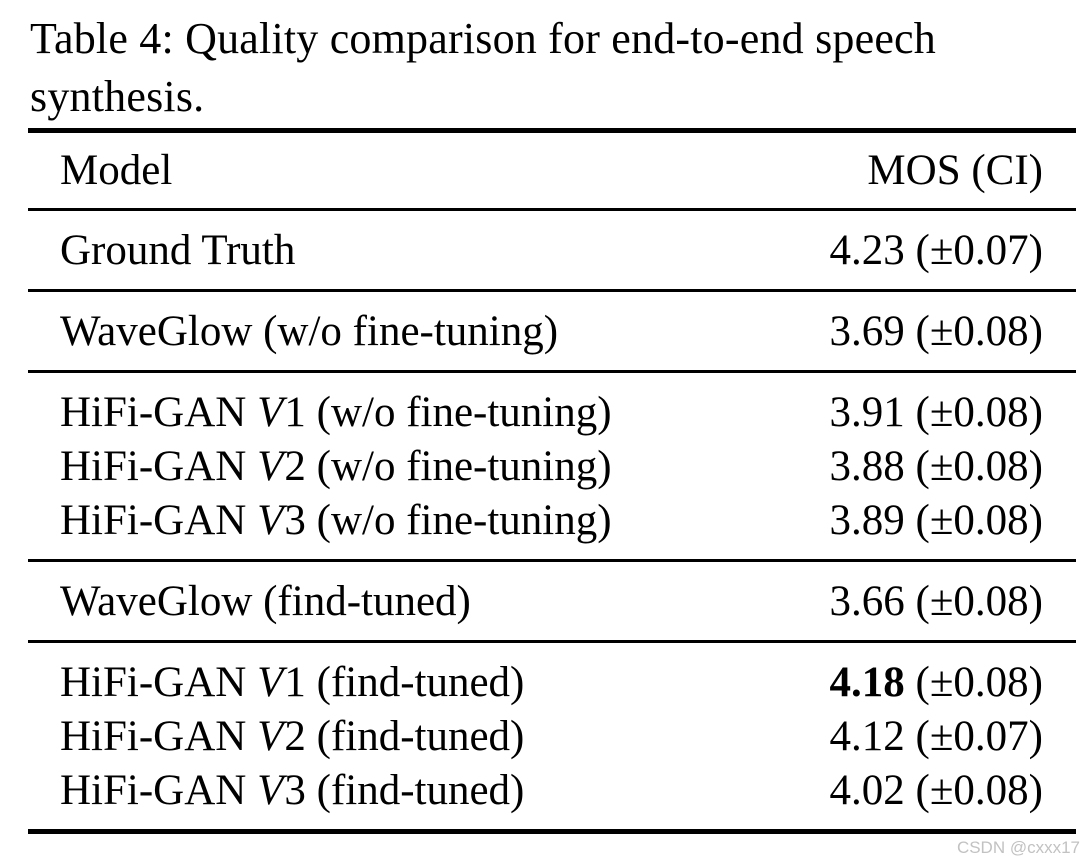 The image size is (1092, 862). I want to click on table-row: HiFi-GAN V1 (find-tuned) 4.18 (±0.08), so click(552, 682).